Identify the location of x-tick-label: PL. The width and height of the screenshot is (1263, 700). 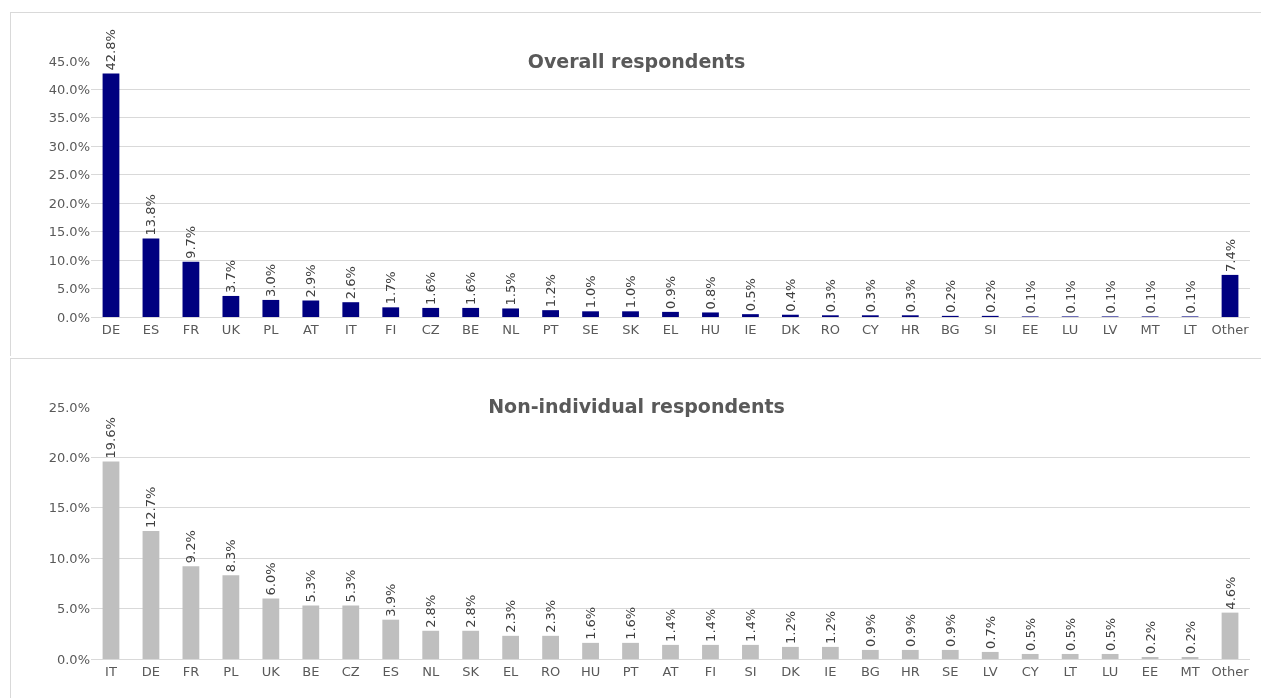
(271, 329).